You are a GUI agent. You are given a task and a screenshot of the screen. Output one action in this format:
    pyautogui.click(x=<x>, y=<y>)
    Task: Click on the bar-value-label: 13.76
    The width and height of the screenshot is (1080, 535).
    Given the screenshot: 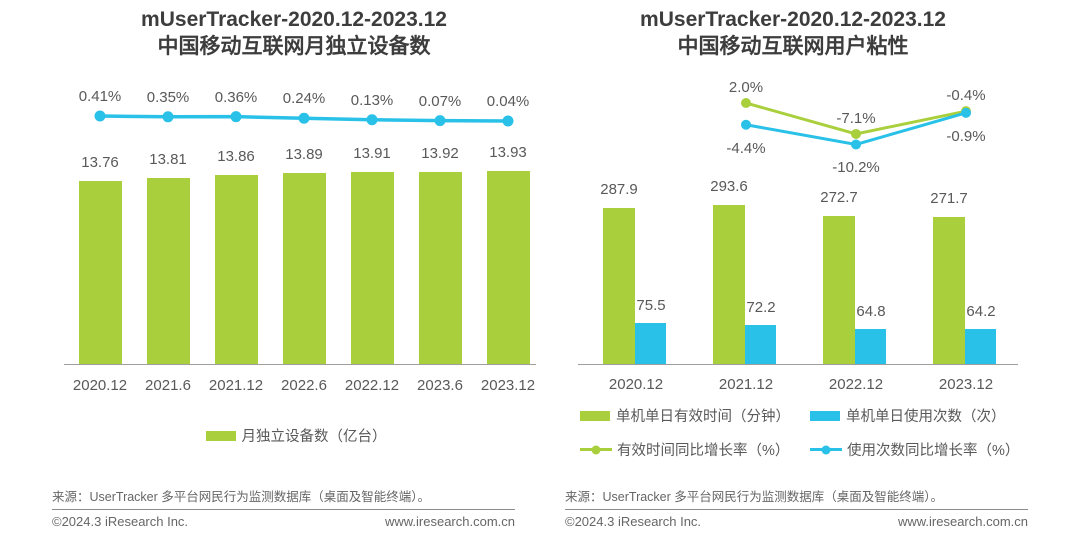 What is the action you would take?
    pyautogui.click(x=100, y=162)
    